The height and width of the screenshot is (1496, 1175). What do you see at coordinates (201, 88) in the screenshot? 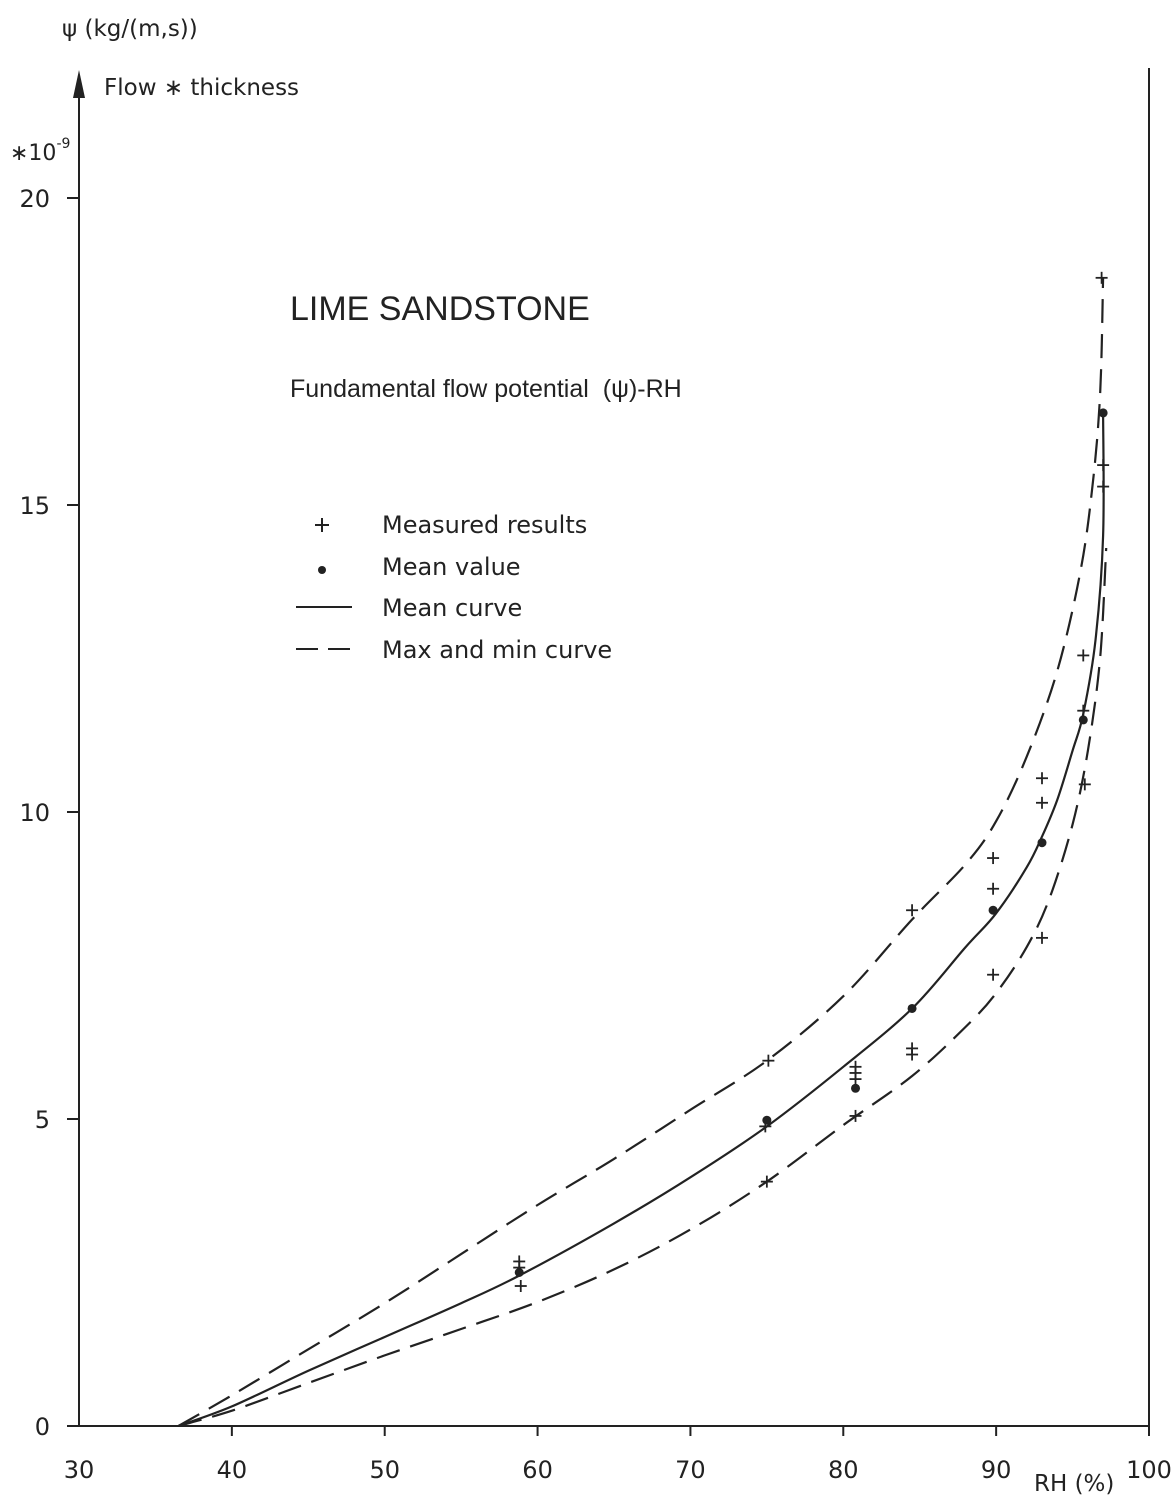
I see `y-axis-label: Flow ∗ thickness` at bounding box center [201, 88].